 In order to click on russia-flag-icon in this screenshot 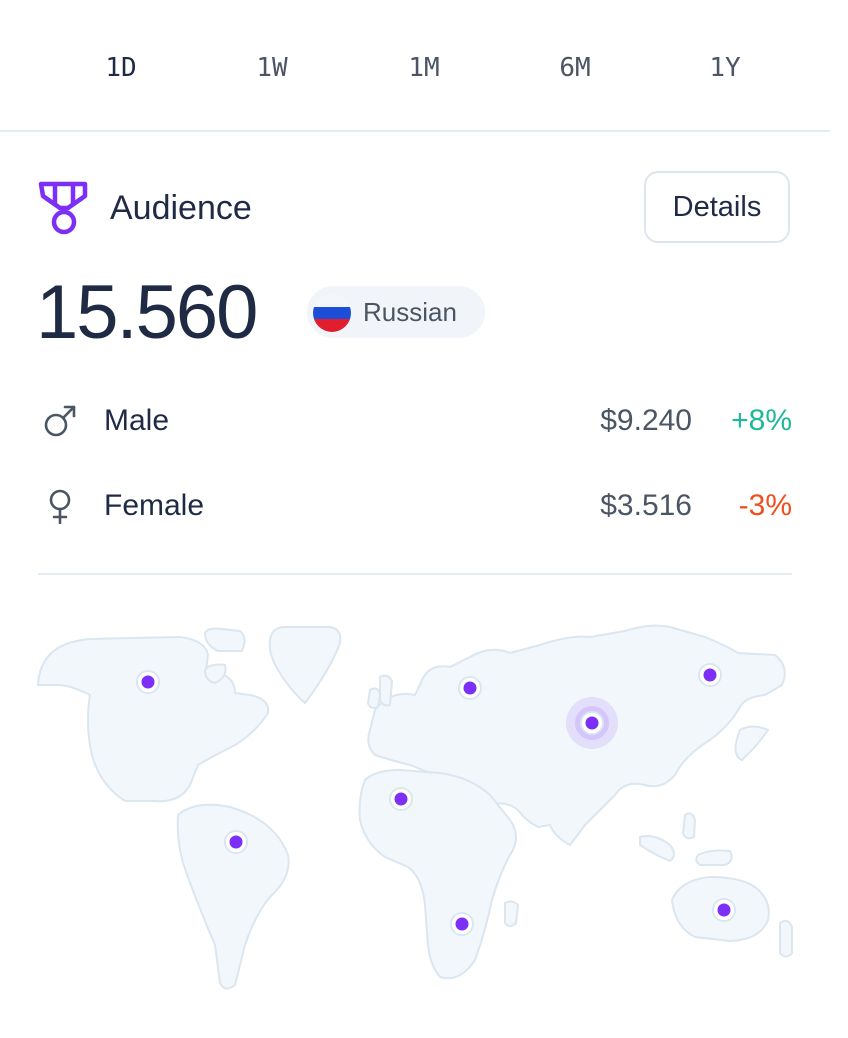, I will do `click(332, 313)`.